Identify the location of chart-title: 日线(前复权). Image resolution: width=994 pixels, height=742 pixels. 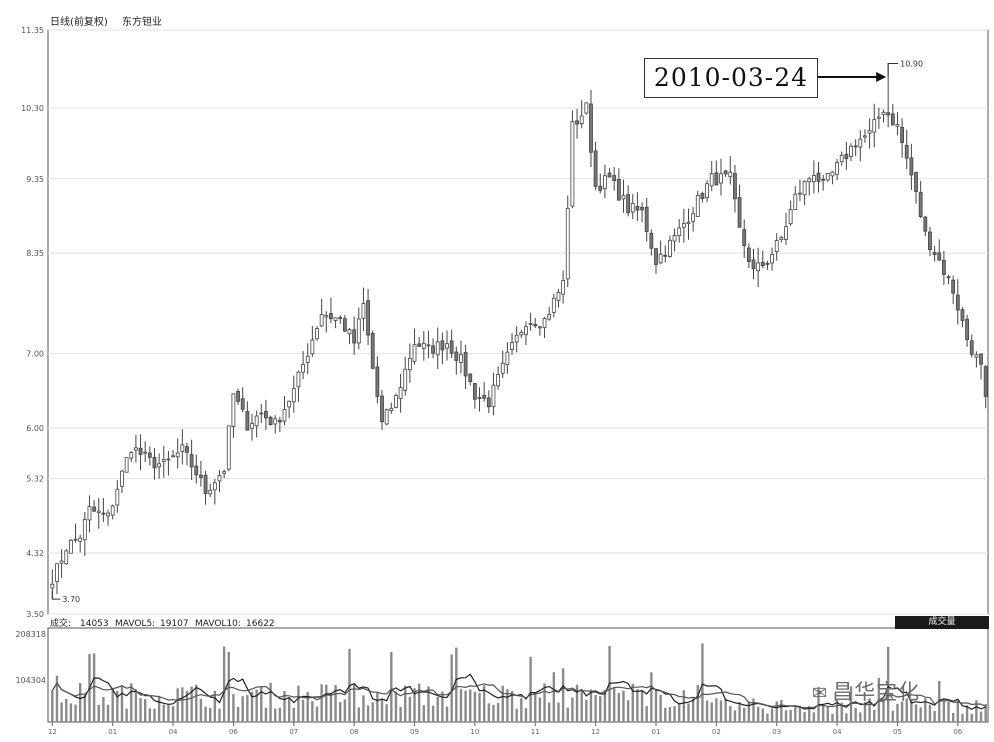
(79, 21).